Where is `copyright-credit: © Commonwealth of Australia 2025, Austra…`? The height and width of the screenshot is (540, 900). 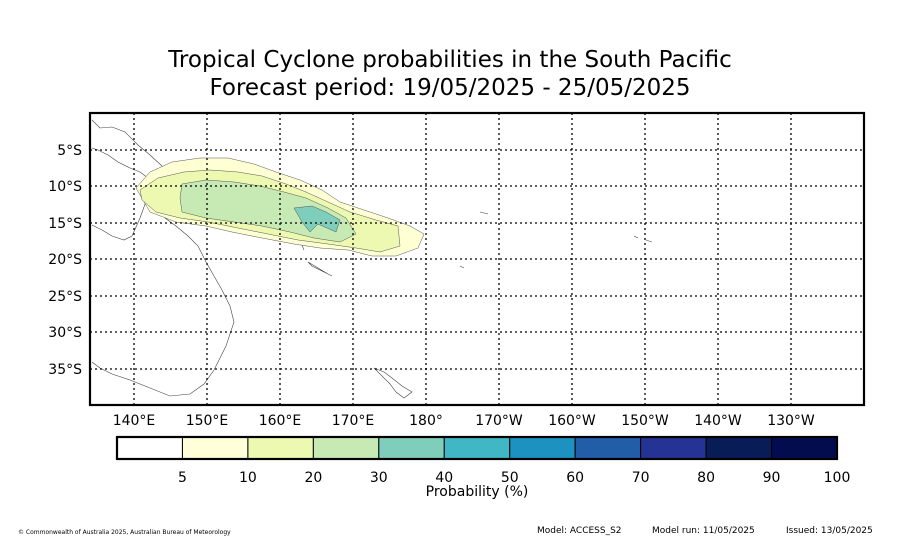
copyright-credit: © Commonwealth of Australia 2025, Austra… is located at coordinates (124, 532).